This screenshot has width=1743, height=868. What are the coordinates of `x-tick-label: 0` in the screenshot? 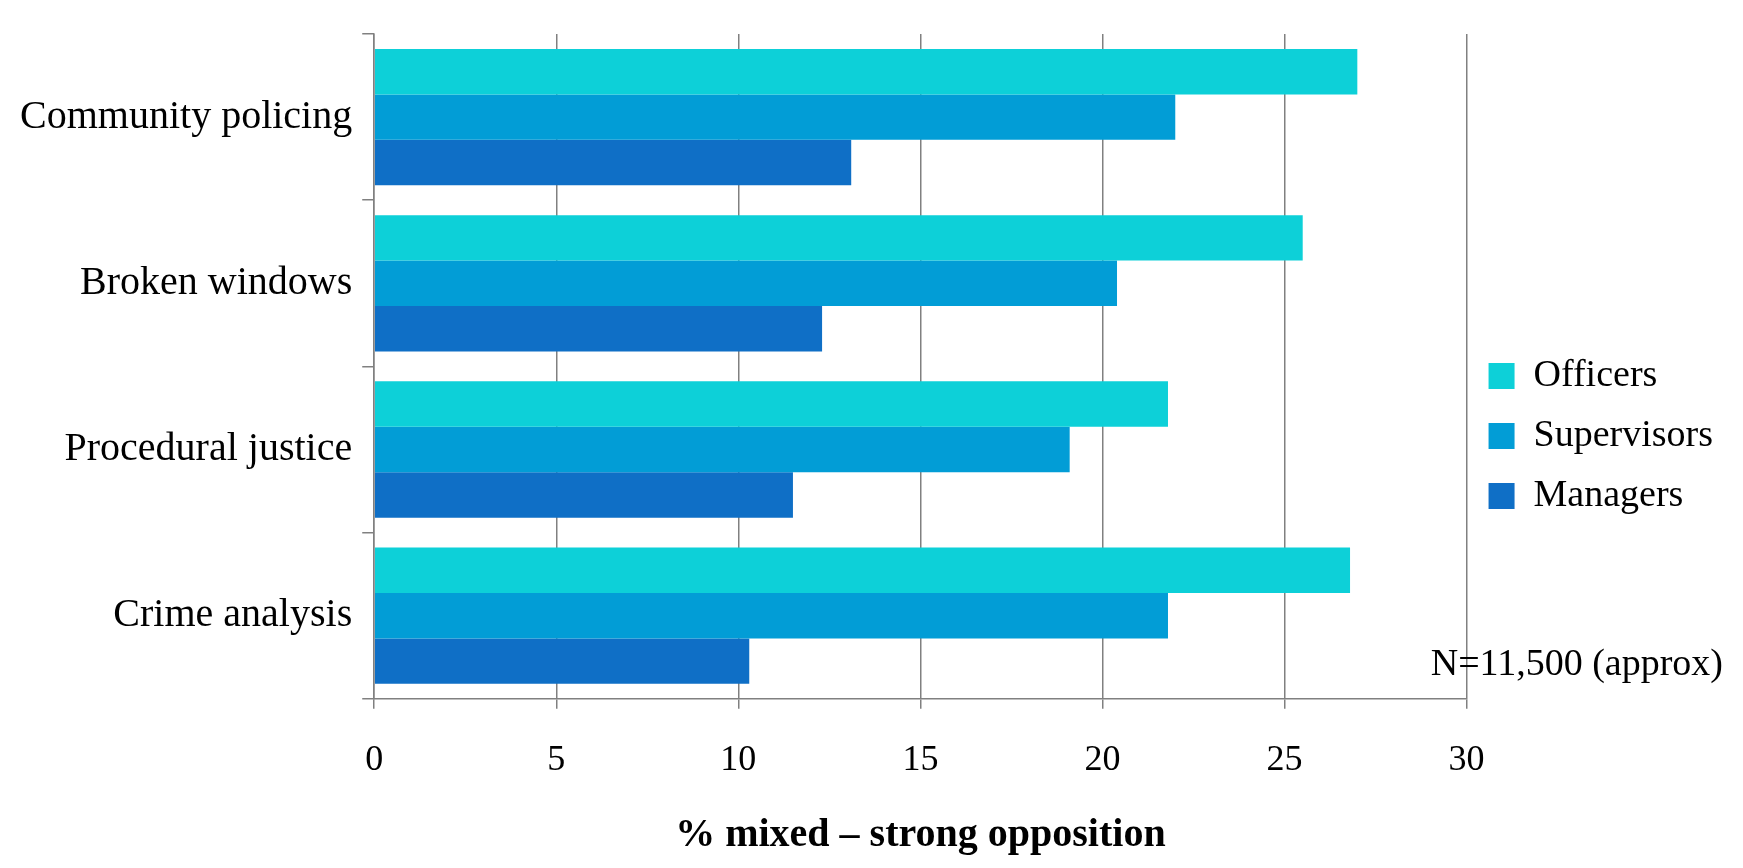 It's located at (374, 757).